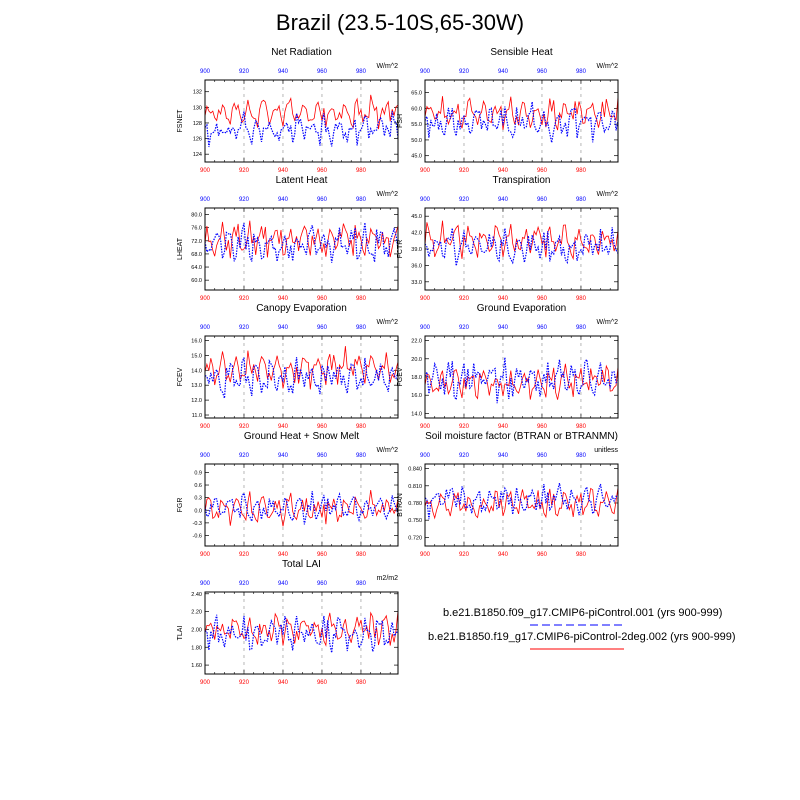 The width and height of the screenshot is (800, 800). What do you see at coordinates (197, 416) in the screenshot?
I see `y-tick-label: 11.0` at bounding box center [197, 416].